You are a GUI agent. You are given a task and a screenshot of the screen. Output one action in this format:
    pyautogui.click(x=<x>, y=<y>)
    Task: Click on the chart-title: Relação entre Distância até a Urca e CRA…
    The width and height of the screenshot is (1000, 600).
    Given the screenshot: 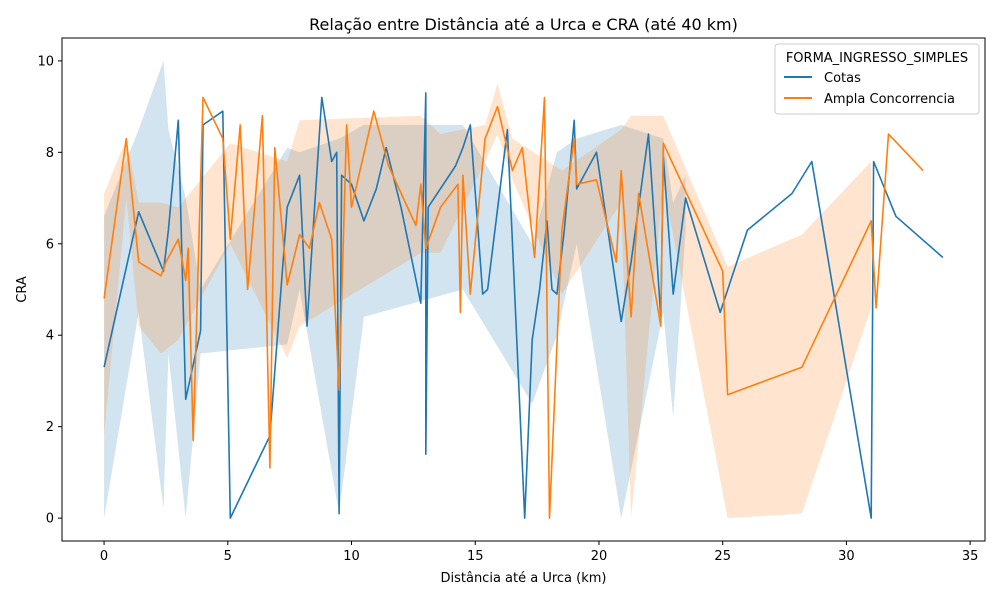 What is the action you would take?
    pyautogui.click(x=523, y=24)
    